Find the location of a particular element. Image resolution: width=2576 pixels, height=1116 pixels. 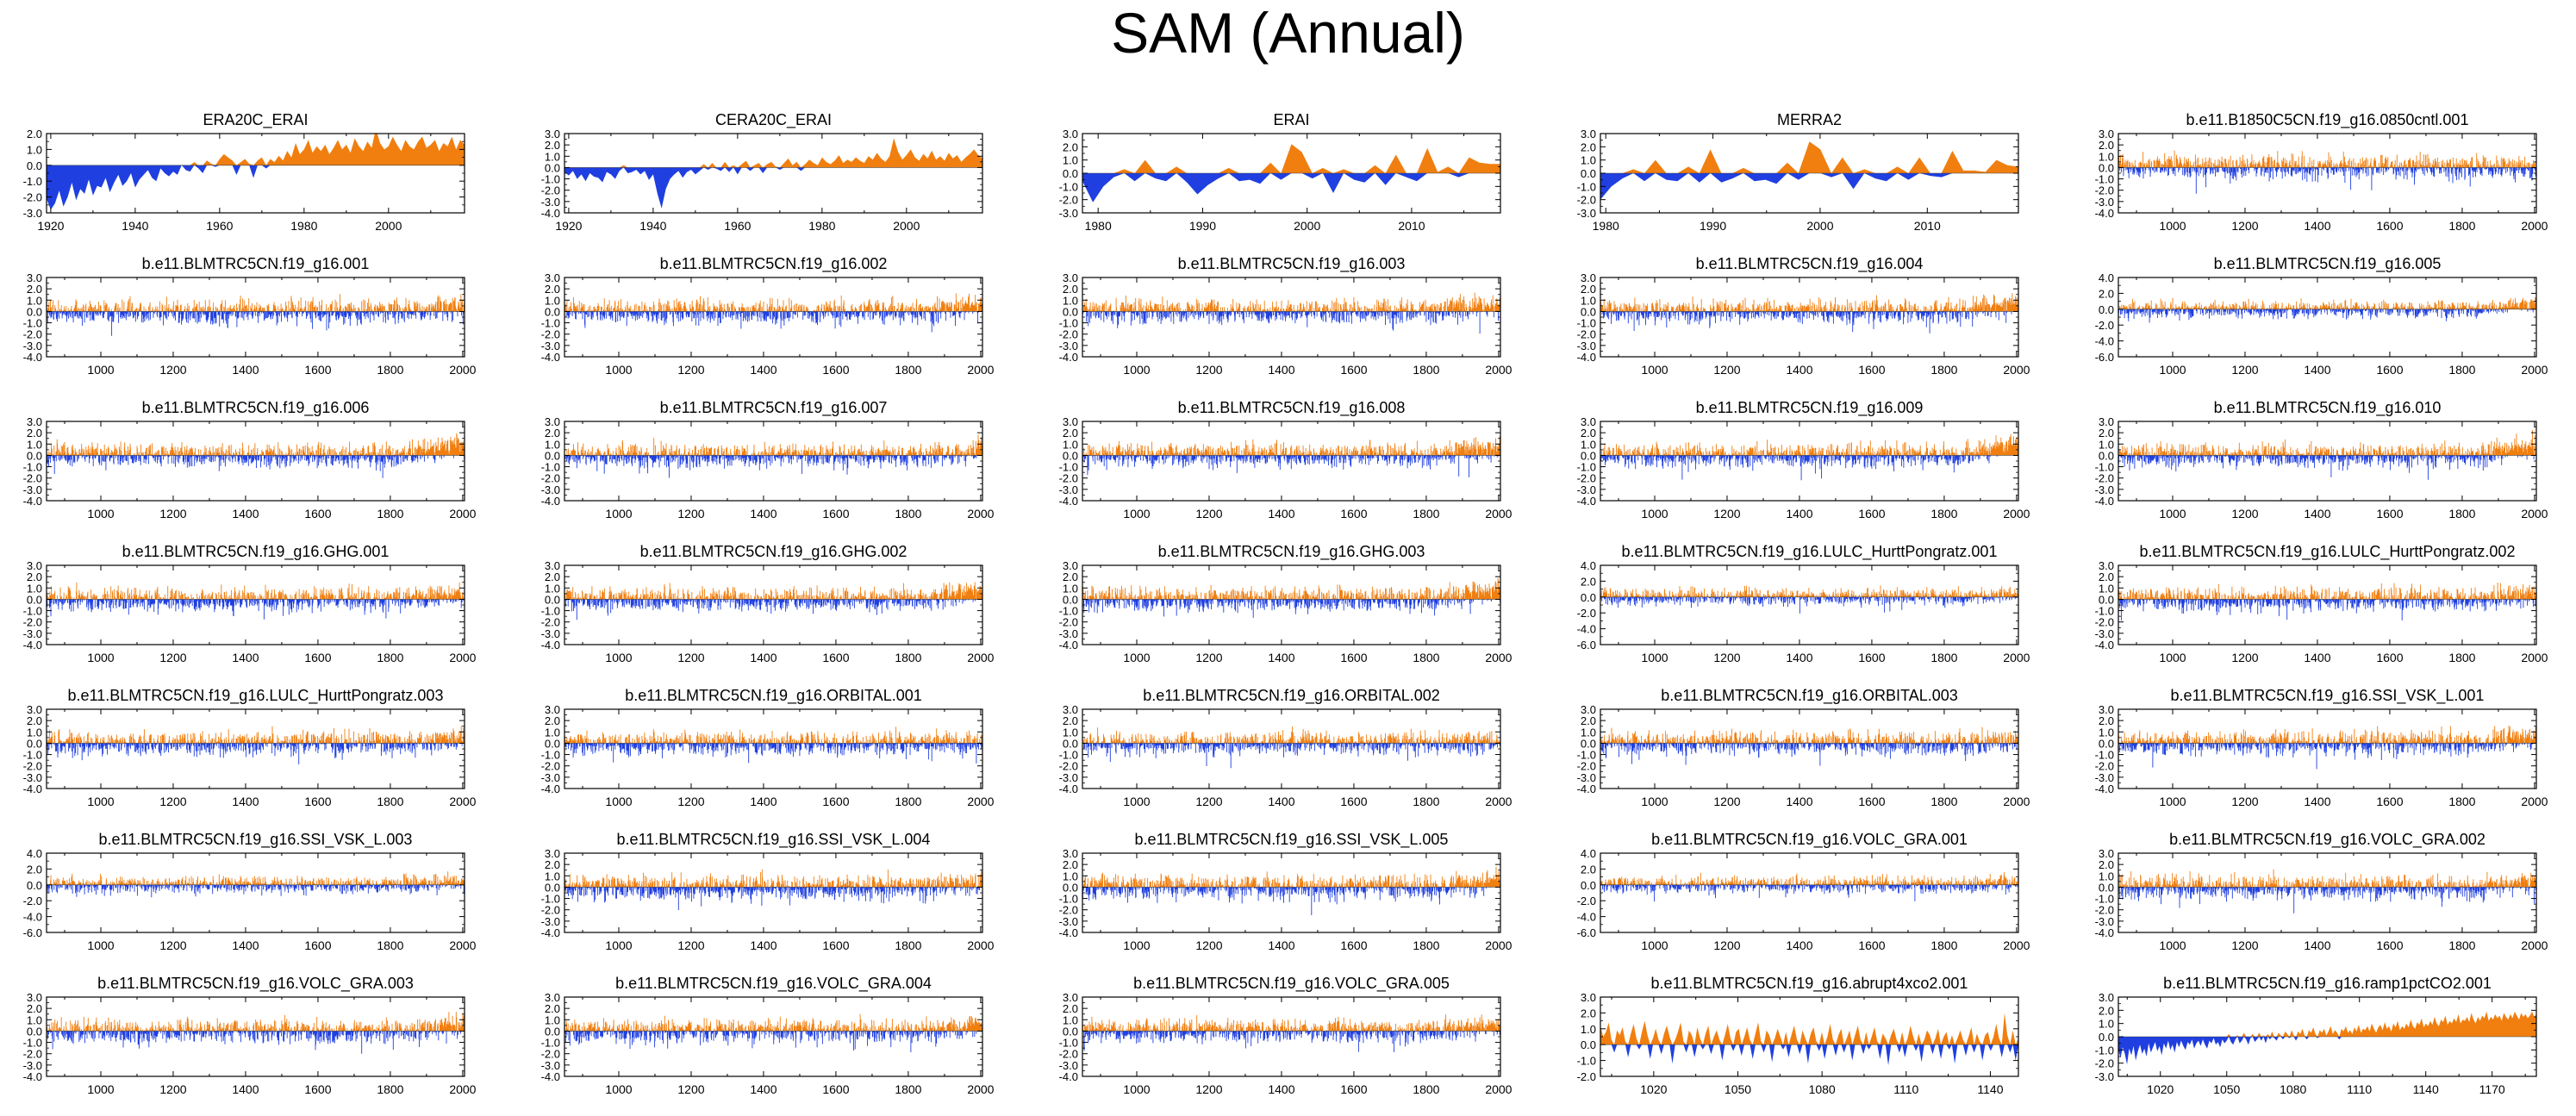

positive-area is located at coordinates (1809, 1029).